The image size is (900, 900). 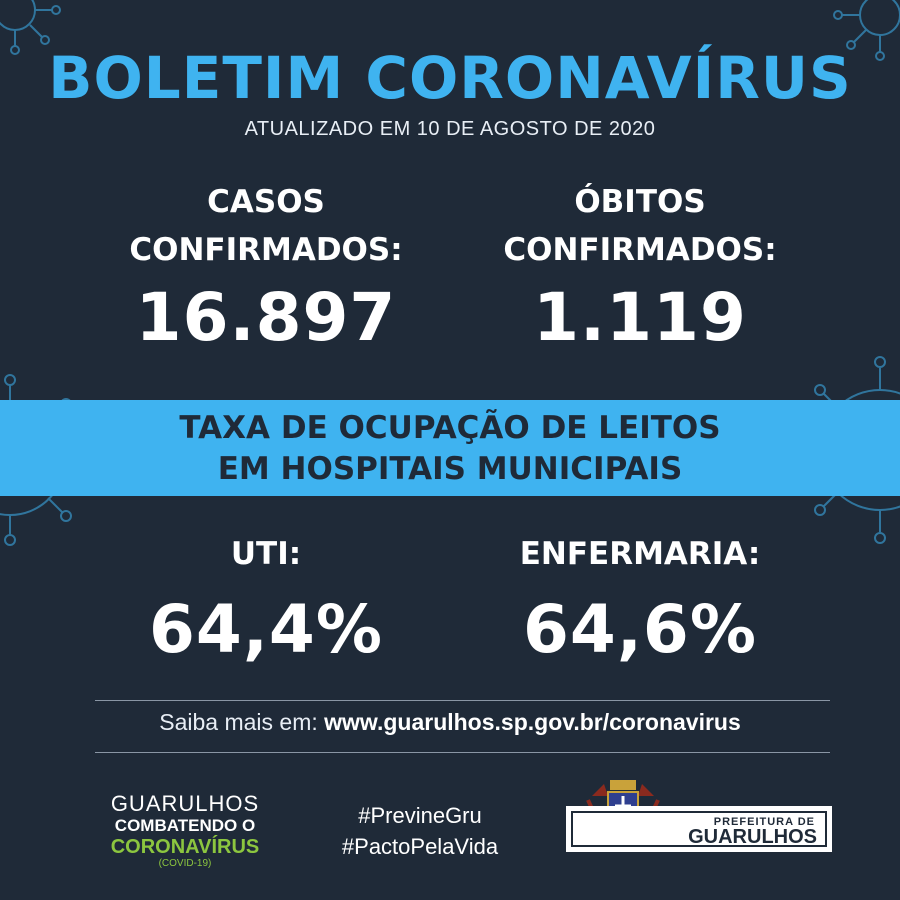 I want to click on prefeitura-logo: PREFEITURA DE GUARULHOS, so click(x=700, y=817).